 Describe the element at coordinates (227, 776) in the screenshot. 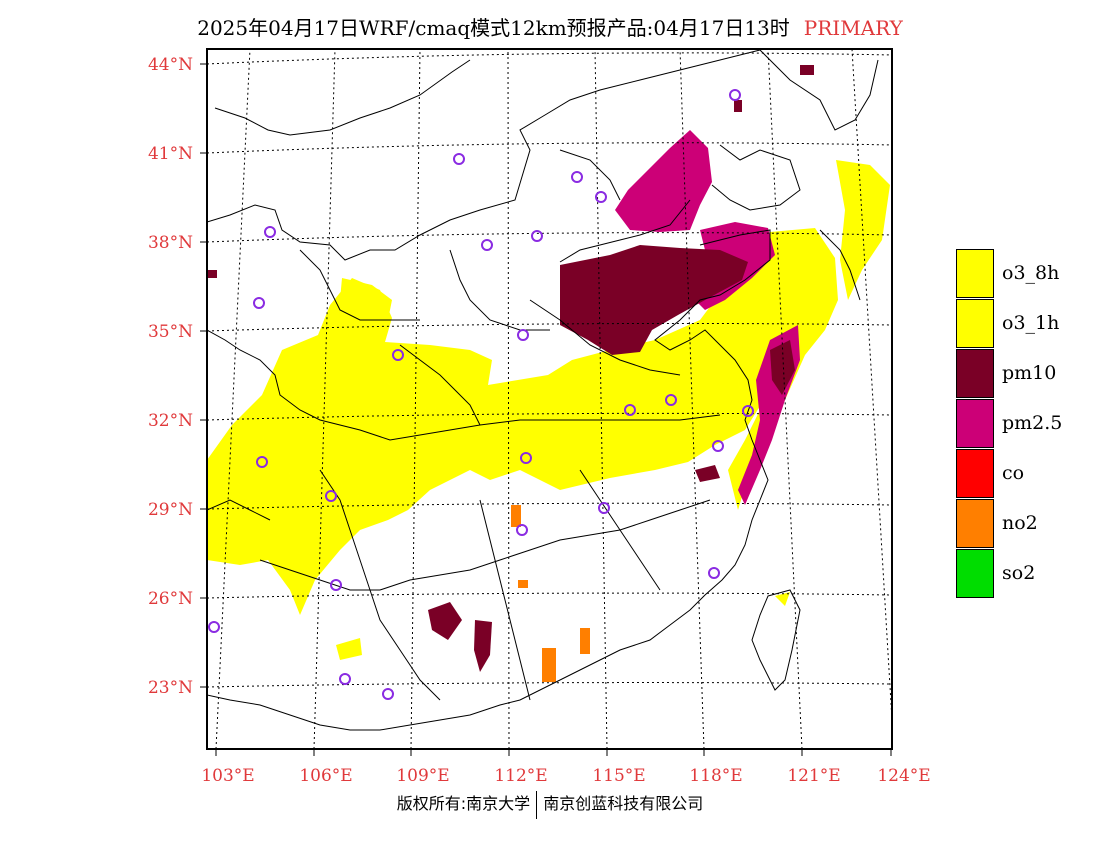

I see `lon-label: 103°E` at that location.